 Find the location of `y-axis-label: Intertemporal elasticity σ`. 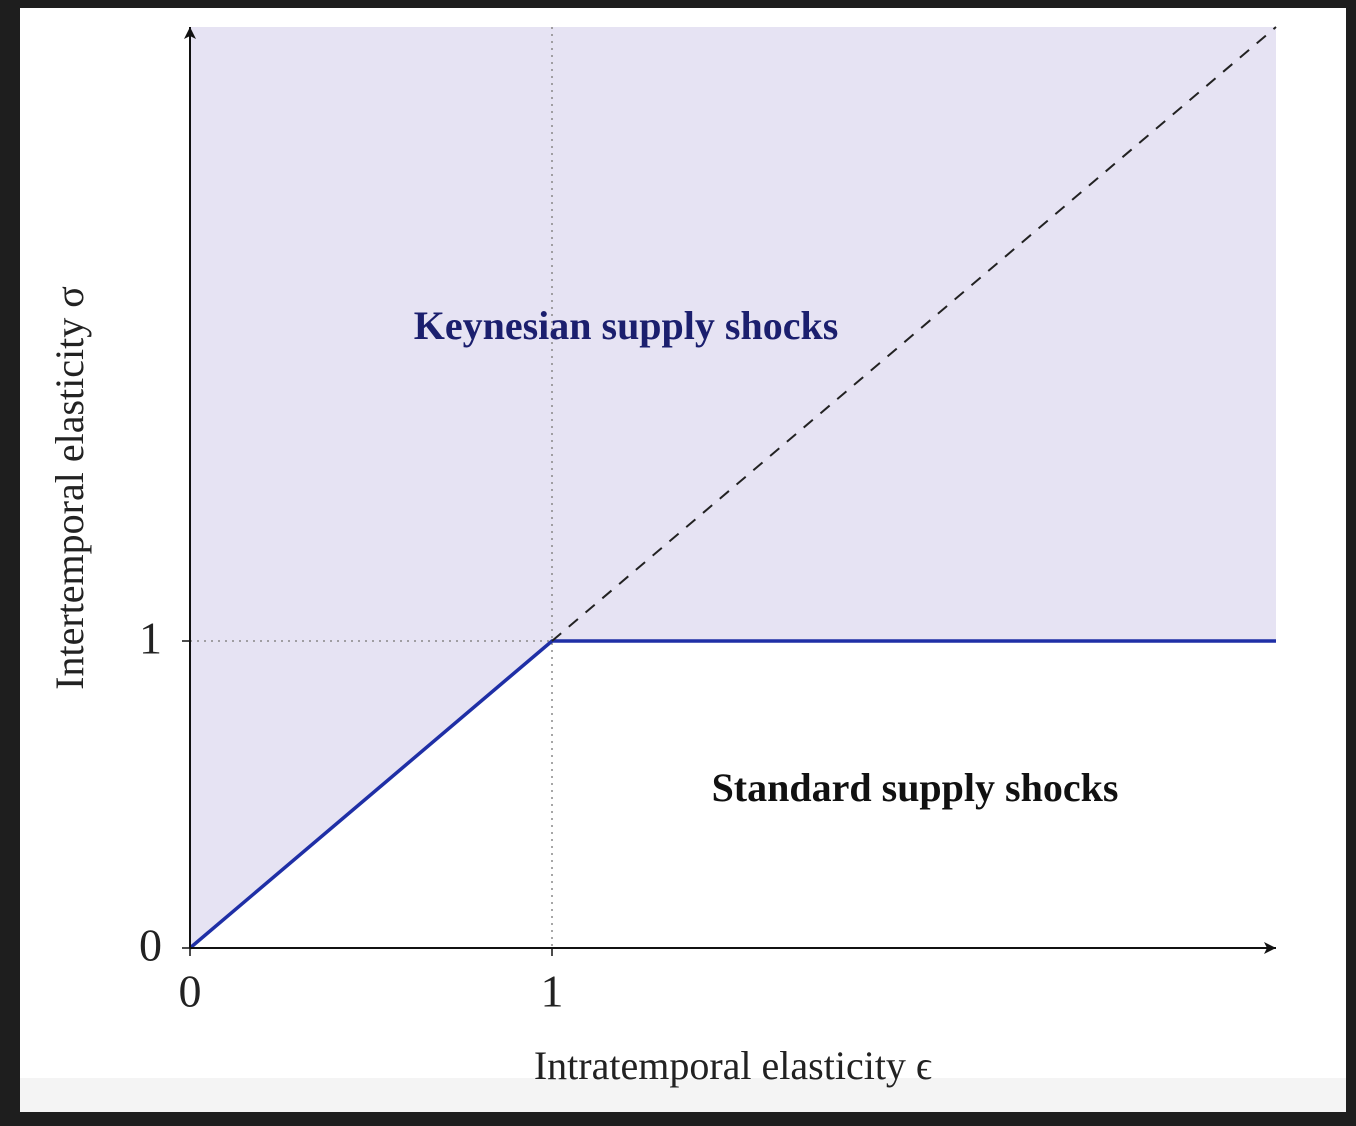

y-axis-label: Intertemporal elasticity σ is located at coordinates (69, 488).